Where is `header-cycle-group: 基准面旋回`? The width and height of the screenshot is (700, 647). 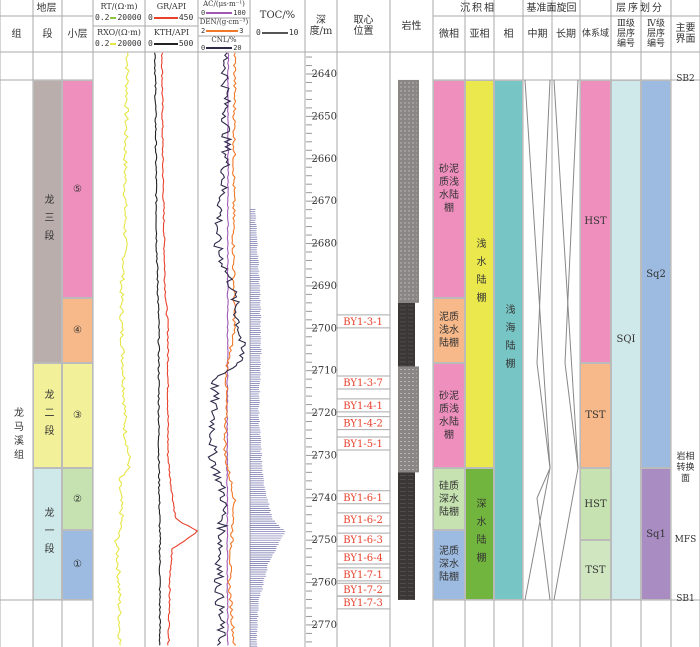
header-cycle-group: 基准面旋回 is located at coordinates (551, 8).